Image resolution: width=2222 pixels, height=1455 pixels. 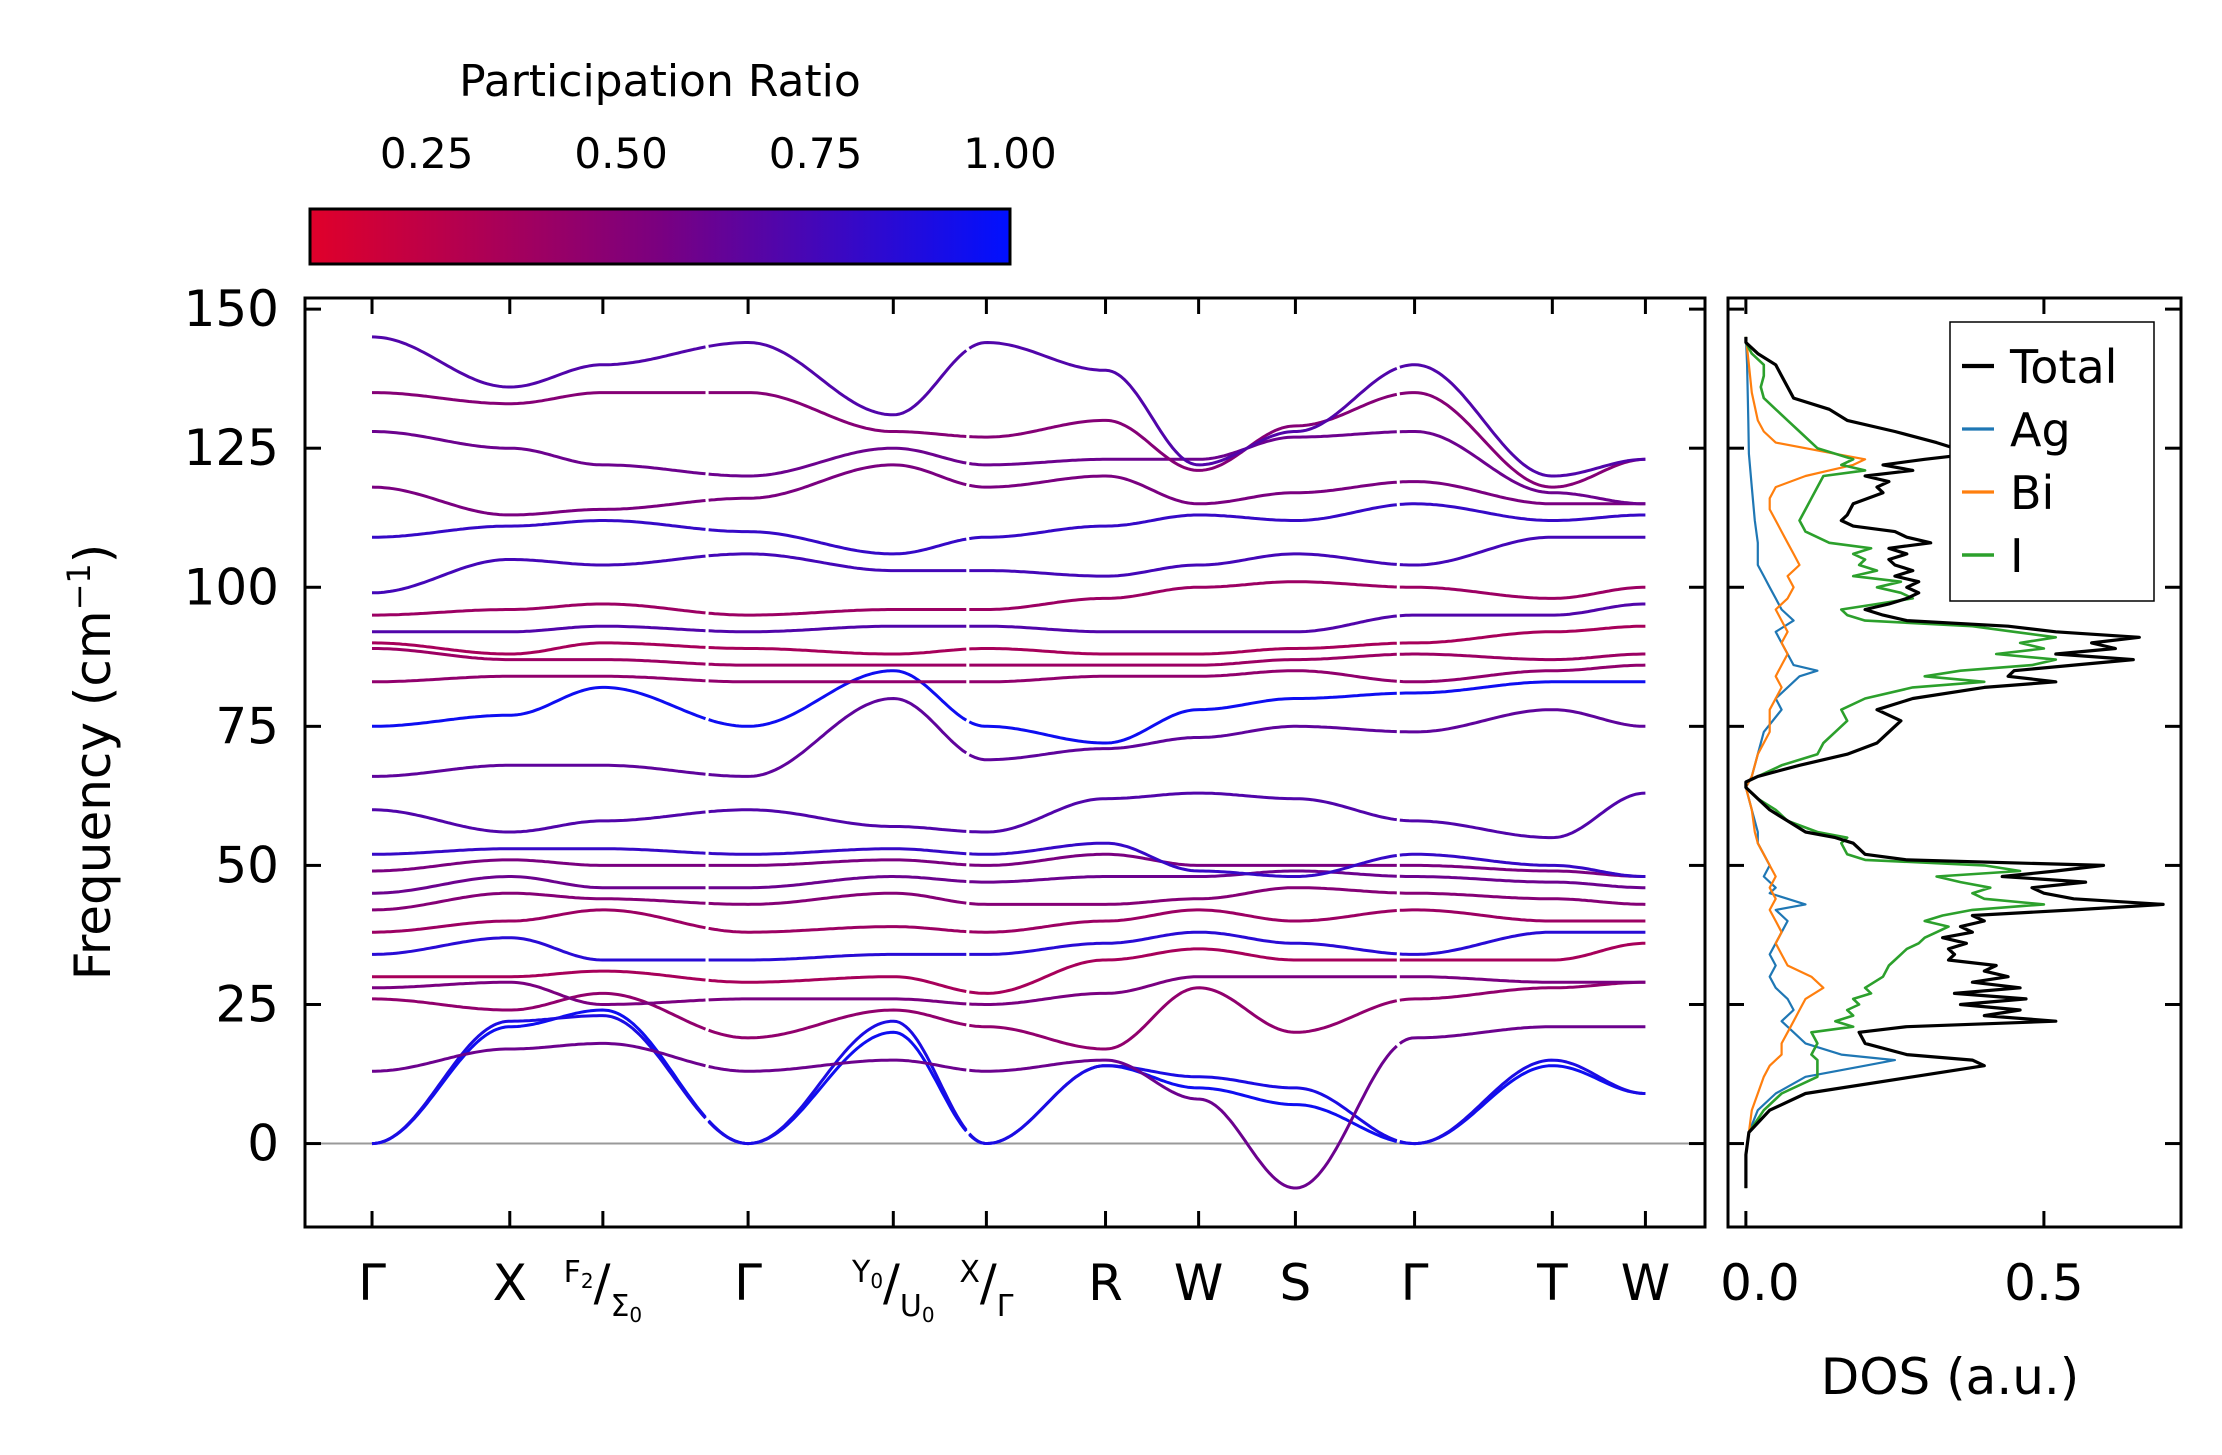 I want to click on legend-label-total: Total, so click(x=2063, y=367).